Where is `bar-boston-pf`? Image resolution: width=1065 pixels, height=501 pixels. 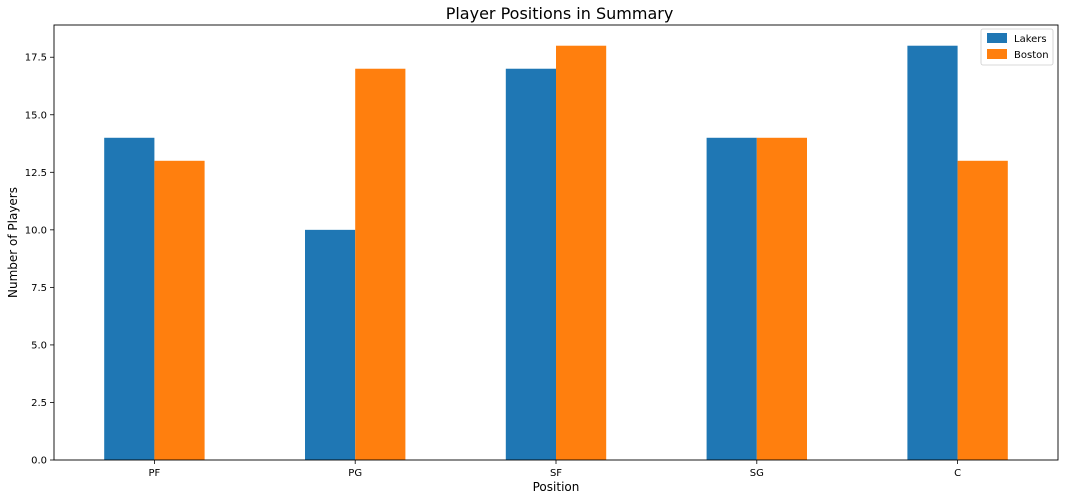
bar-boston-pf is located at coordinates (179, 310).